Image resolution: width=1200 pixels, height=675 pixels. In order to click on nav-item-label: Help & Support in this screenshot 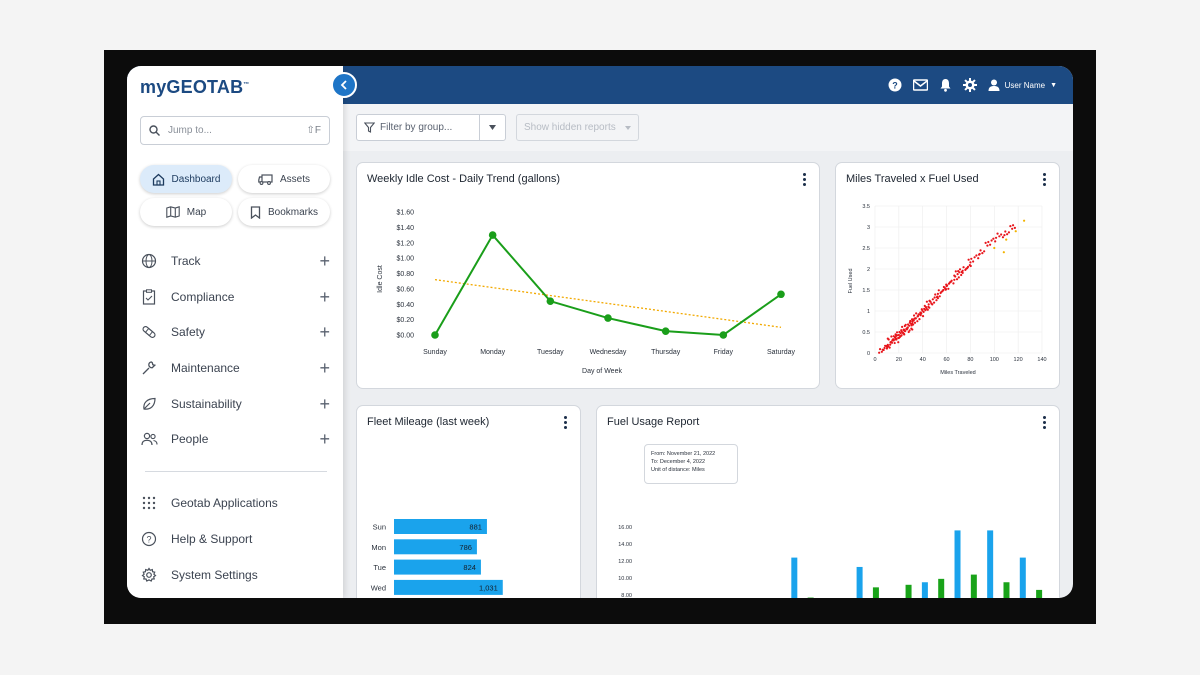, I will do `click(212, 539)`.